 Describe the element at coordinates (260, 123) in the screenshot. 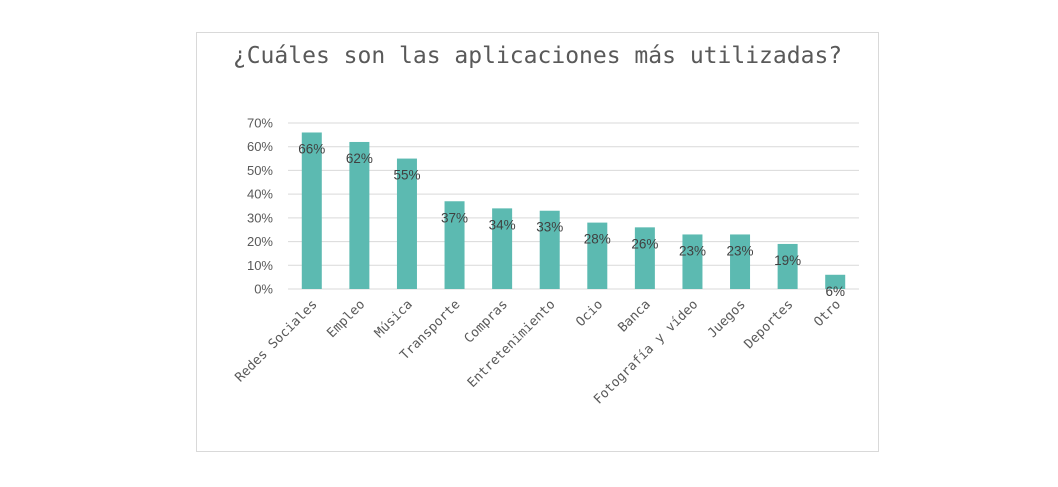

I see `y-tick-label: 70%` at that location.